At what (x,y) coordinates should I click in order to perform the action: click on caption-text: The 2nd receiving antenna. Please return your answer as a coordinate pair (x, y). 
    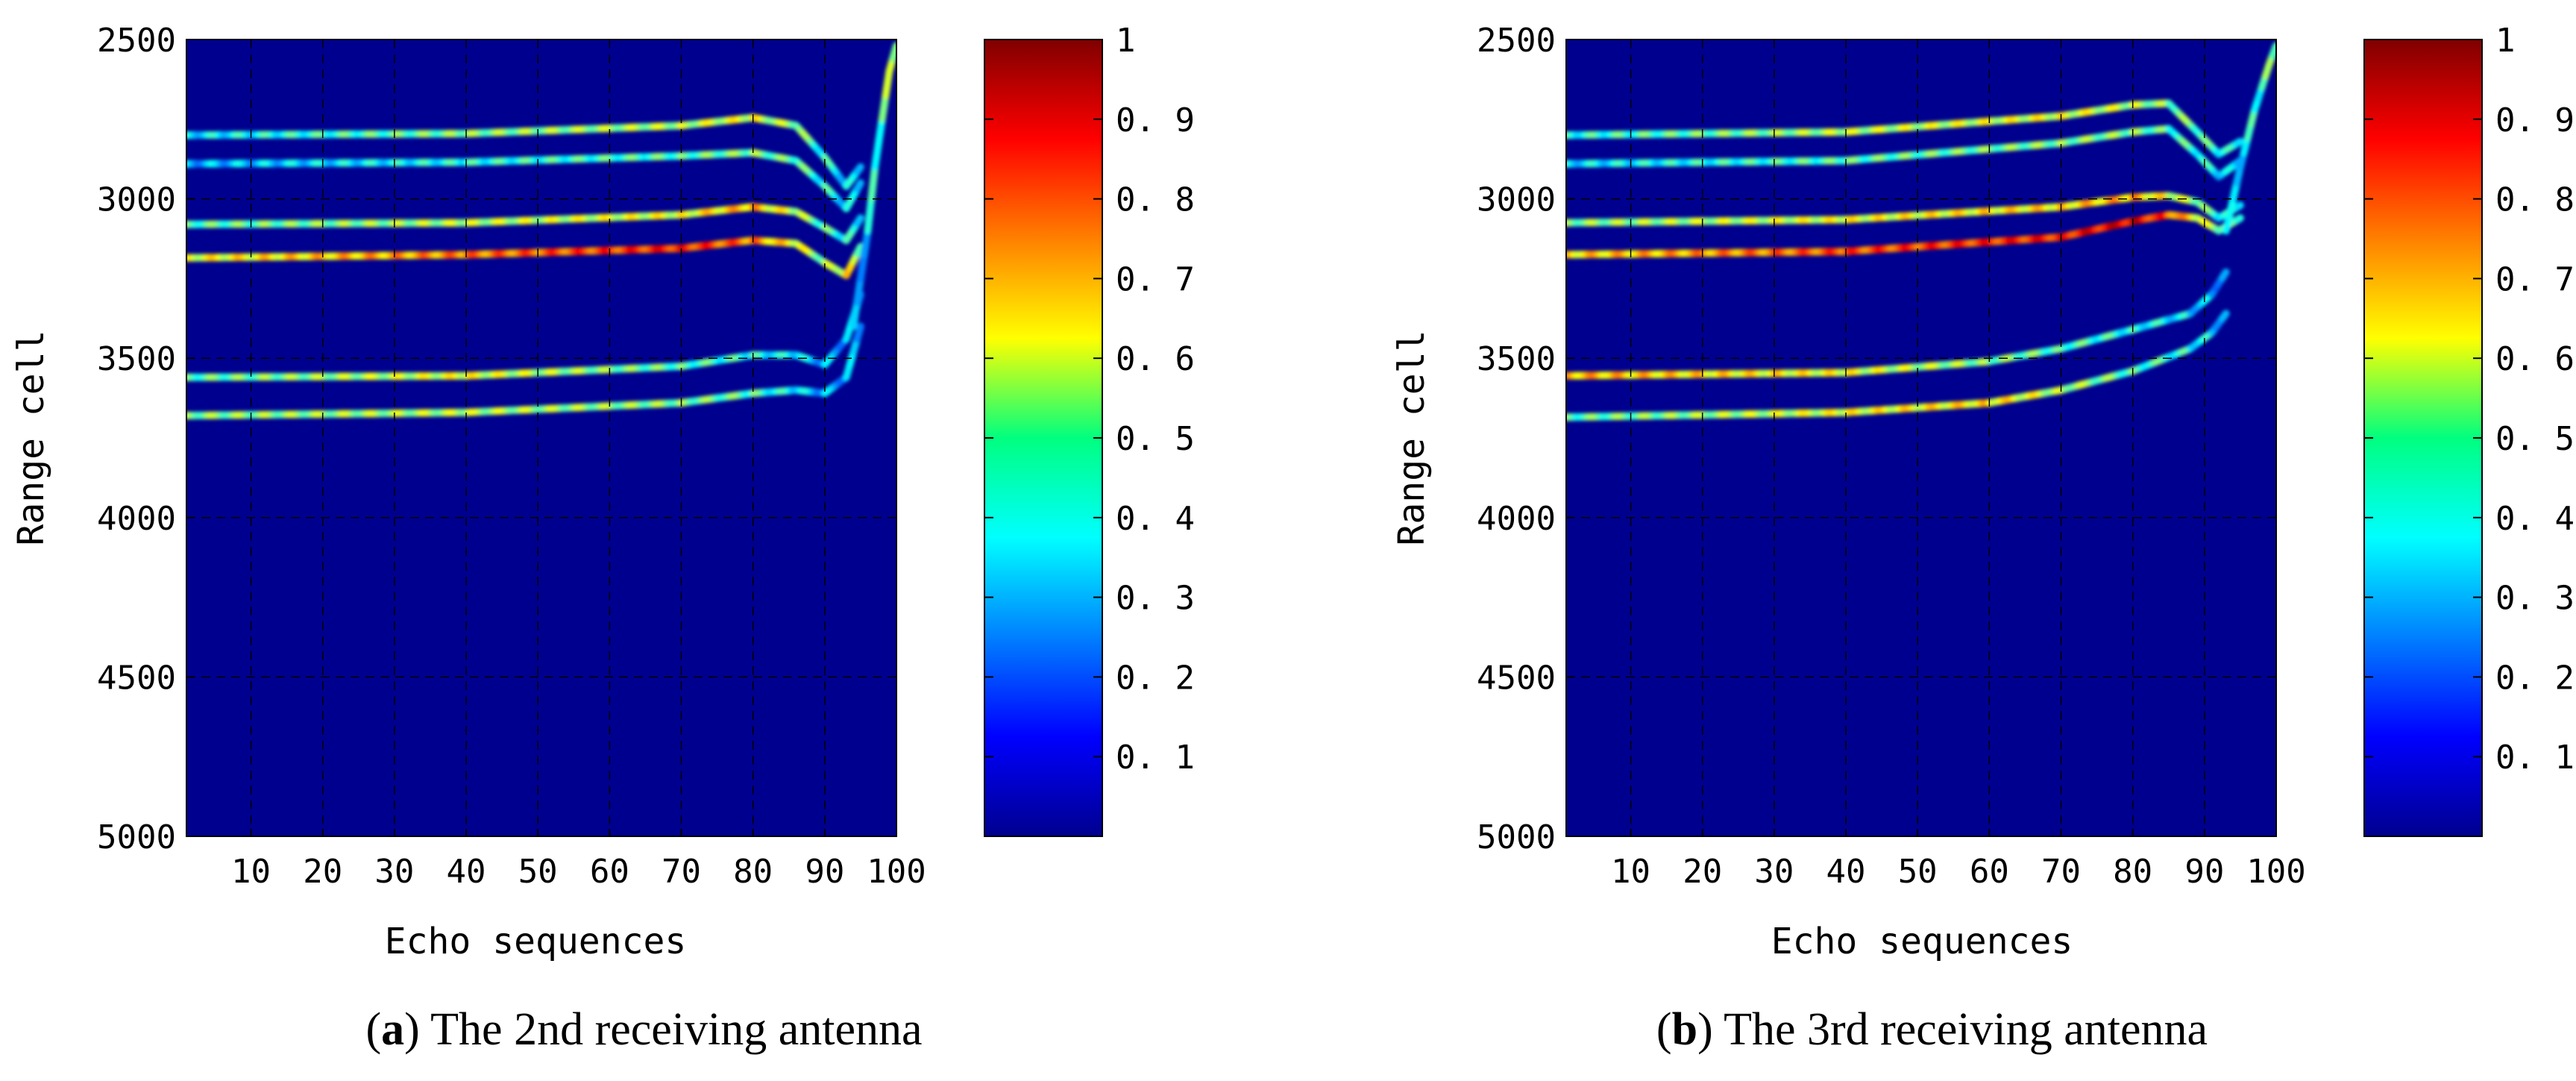
    Looking at the image, I should click on (677, 1030).